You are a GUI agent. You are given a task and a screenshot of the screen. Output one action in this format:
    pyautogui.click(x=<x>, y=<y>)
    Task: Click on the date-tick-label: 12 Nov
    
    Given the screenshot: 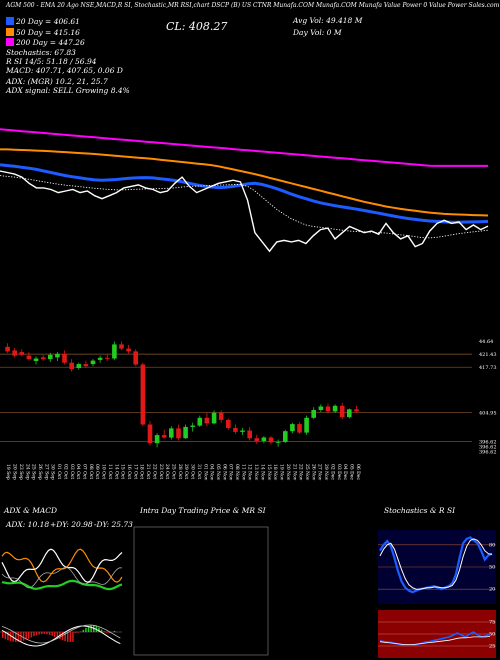 What is the action you would take?
    pyautogui.click(x=250, y=472)
    